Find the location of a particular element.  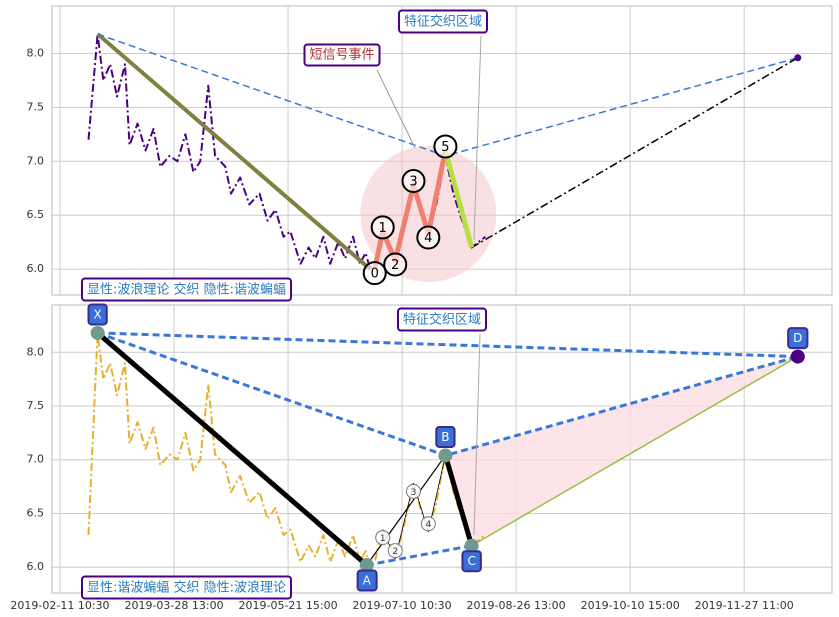

x-tick-label: 2019-10-10 15:00 is located at coordinates (630, 605).